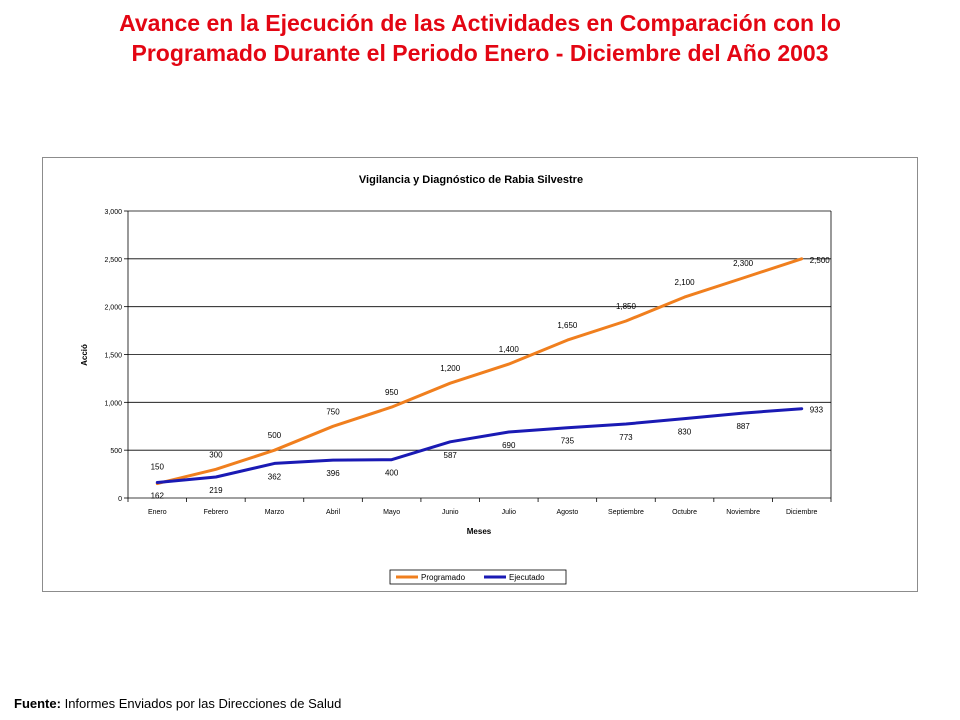 This screenshot has width=960, height=720. What do you see at coordinates (450, 368) in the screenshot?
I see `data-label-programado: 1,200` at bounding box center [450, 368].